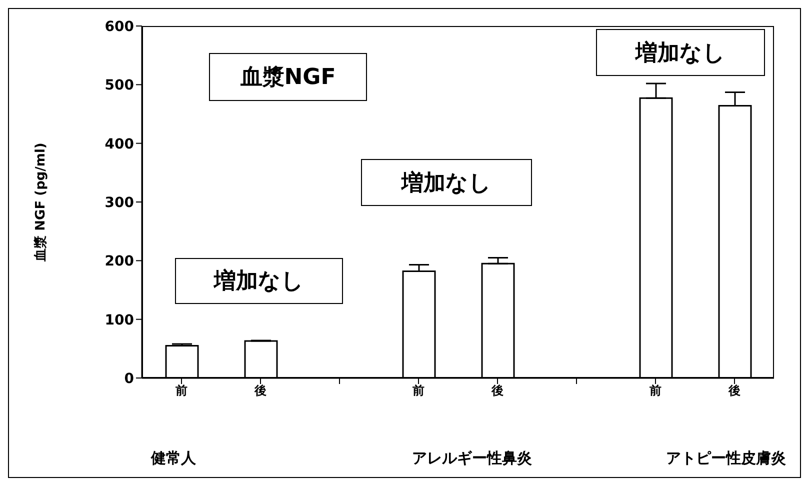  I want to click on y-tick-label: 500, so click(119, 86).